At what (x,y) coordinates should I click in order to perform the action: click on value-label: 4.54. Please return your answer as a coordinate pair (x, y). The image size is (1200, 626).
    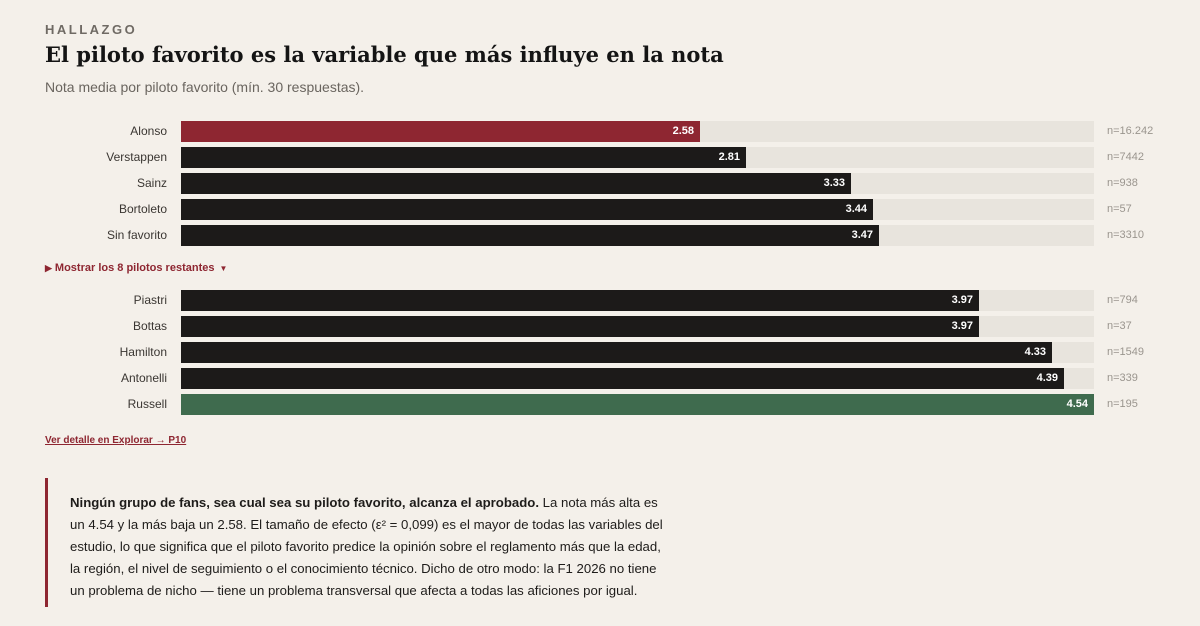
    Looking at the image, I should click on (1077, 404).